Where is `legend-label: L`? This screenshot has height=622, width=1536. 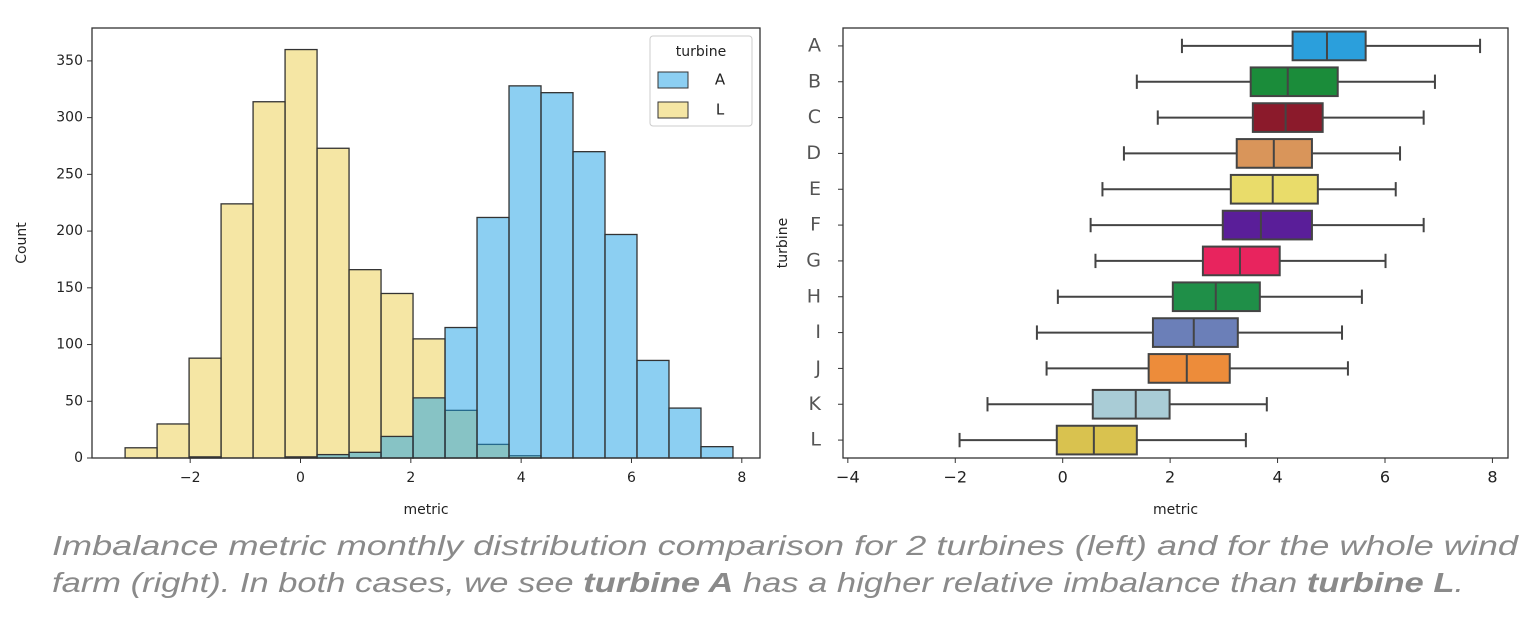 legend-label: L is located at coordinates (720, 110).